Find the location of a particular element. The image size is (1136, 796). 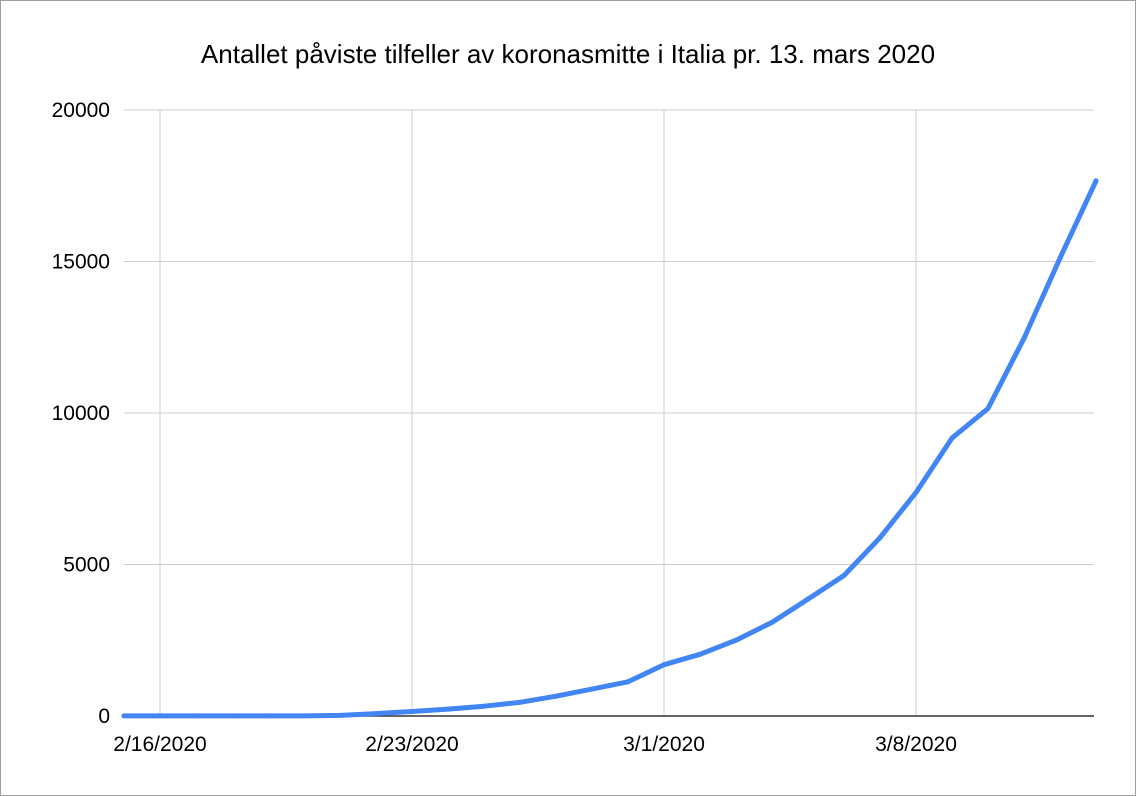

y-axis-ticks: 0 5000 10000 15000 20000 is located at coordinates (81, 413).